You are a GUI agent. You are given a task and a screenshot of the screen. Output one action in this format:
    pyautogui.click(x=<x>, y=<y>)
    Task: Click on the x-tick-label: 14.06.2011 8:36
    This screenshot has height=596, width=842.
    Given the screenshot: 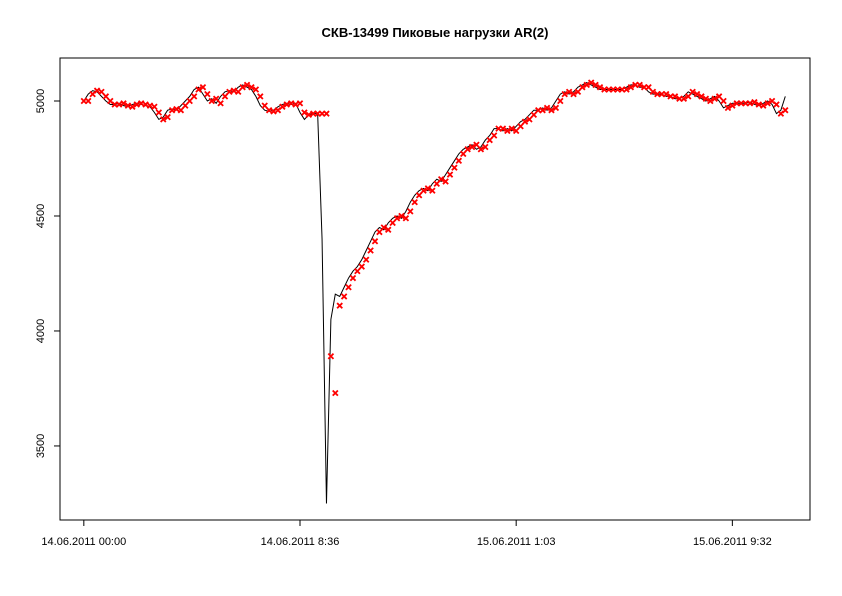 What is the action you would take?
    pyautogui.click(x=300, y=542)
    